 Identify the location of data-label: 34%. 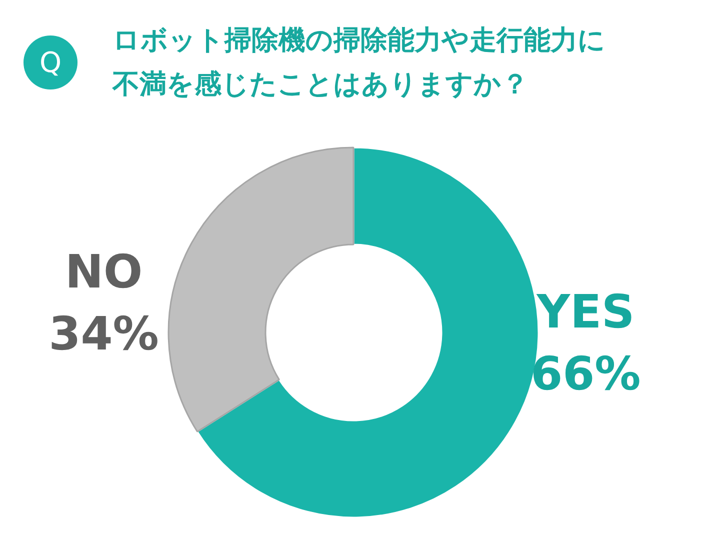
(103, 333).